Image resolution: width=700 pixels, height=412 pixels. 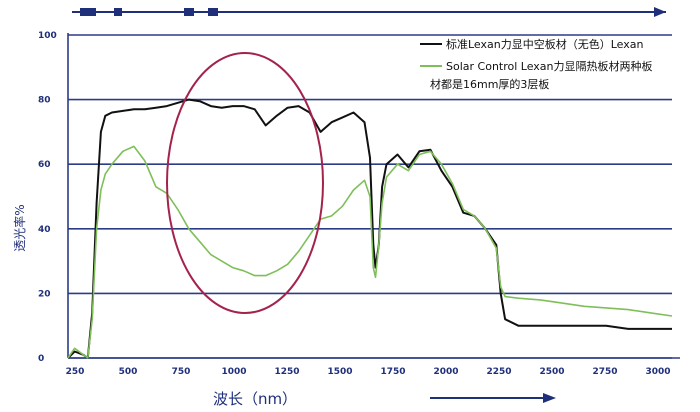 What do you see at coordinates (19, 227) in the screenshot?
I see `y-axis-label: 透光率%` at bounding box center [19, 227].